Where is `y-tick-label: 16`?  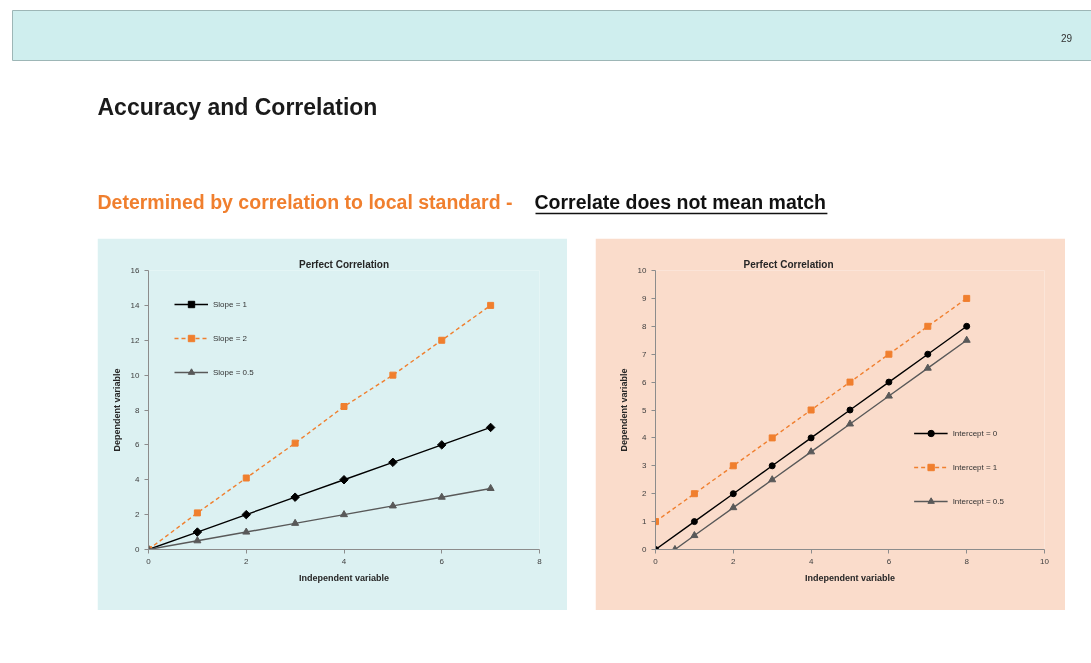 y-tick-label: 16 is located at coordinates (135, 270).